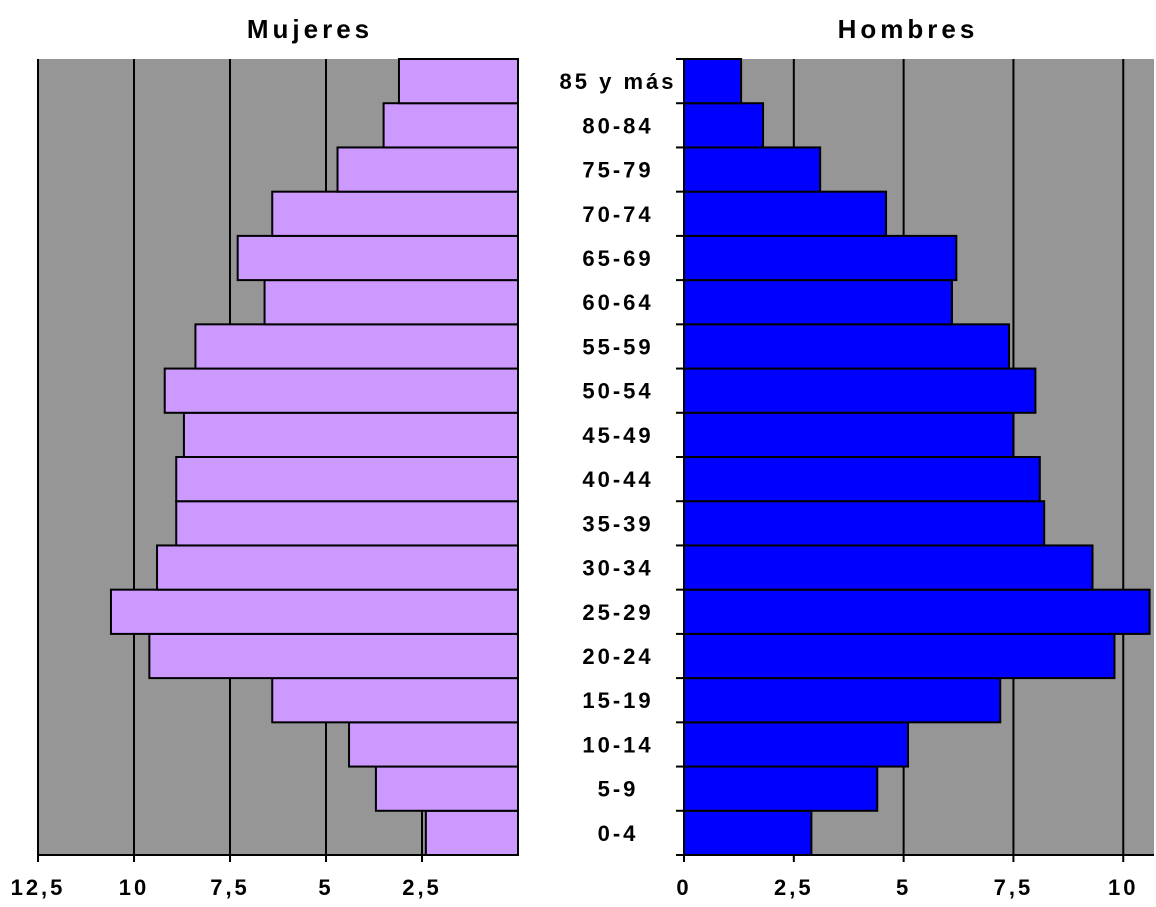 Image resolution: width=1156 pixels, height=907 pixels. Describe the element at coordinates (617, 170) in the screenshot. I see `age-label-75-79: 75-79` at that location.